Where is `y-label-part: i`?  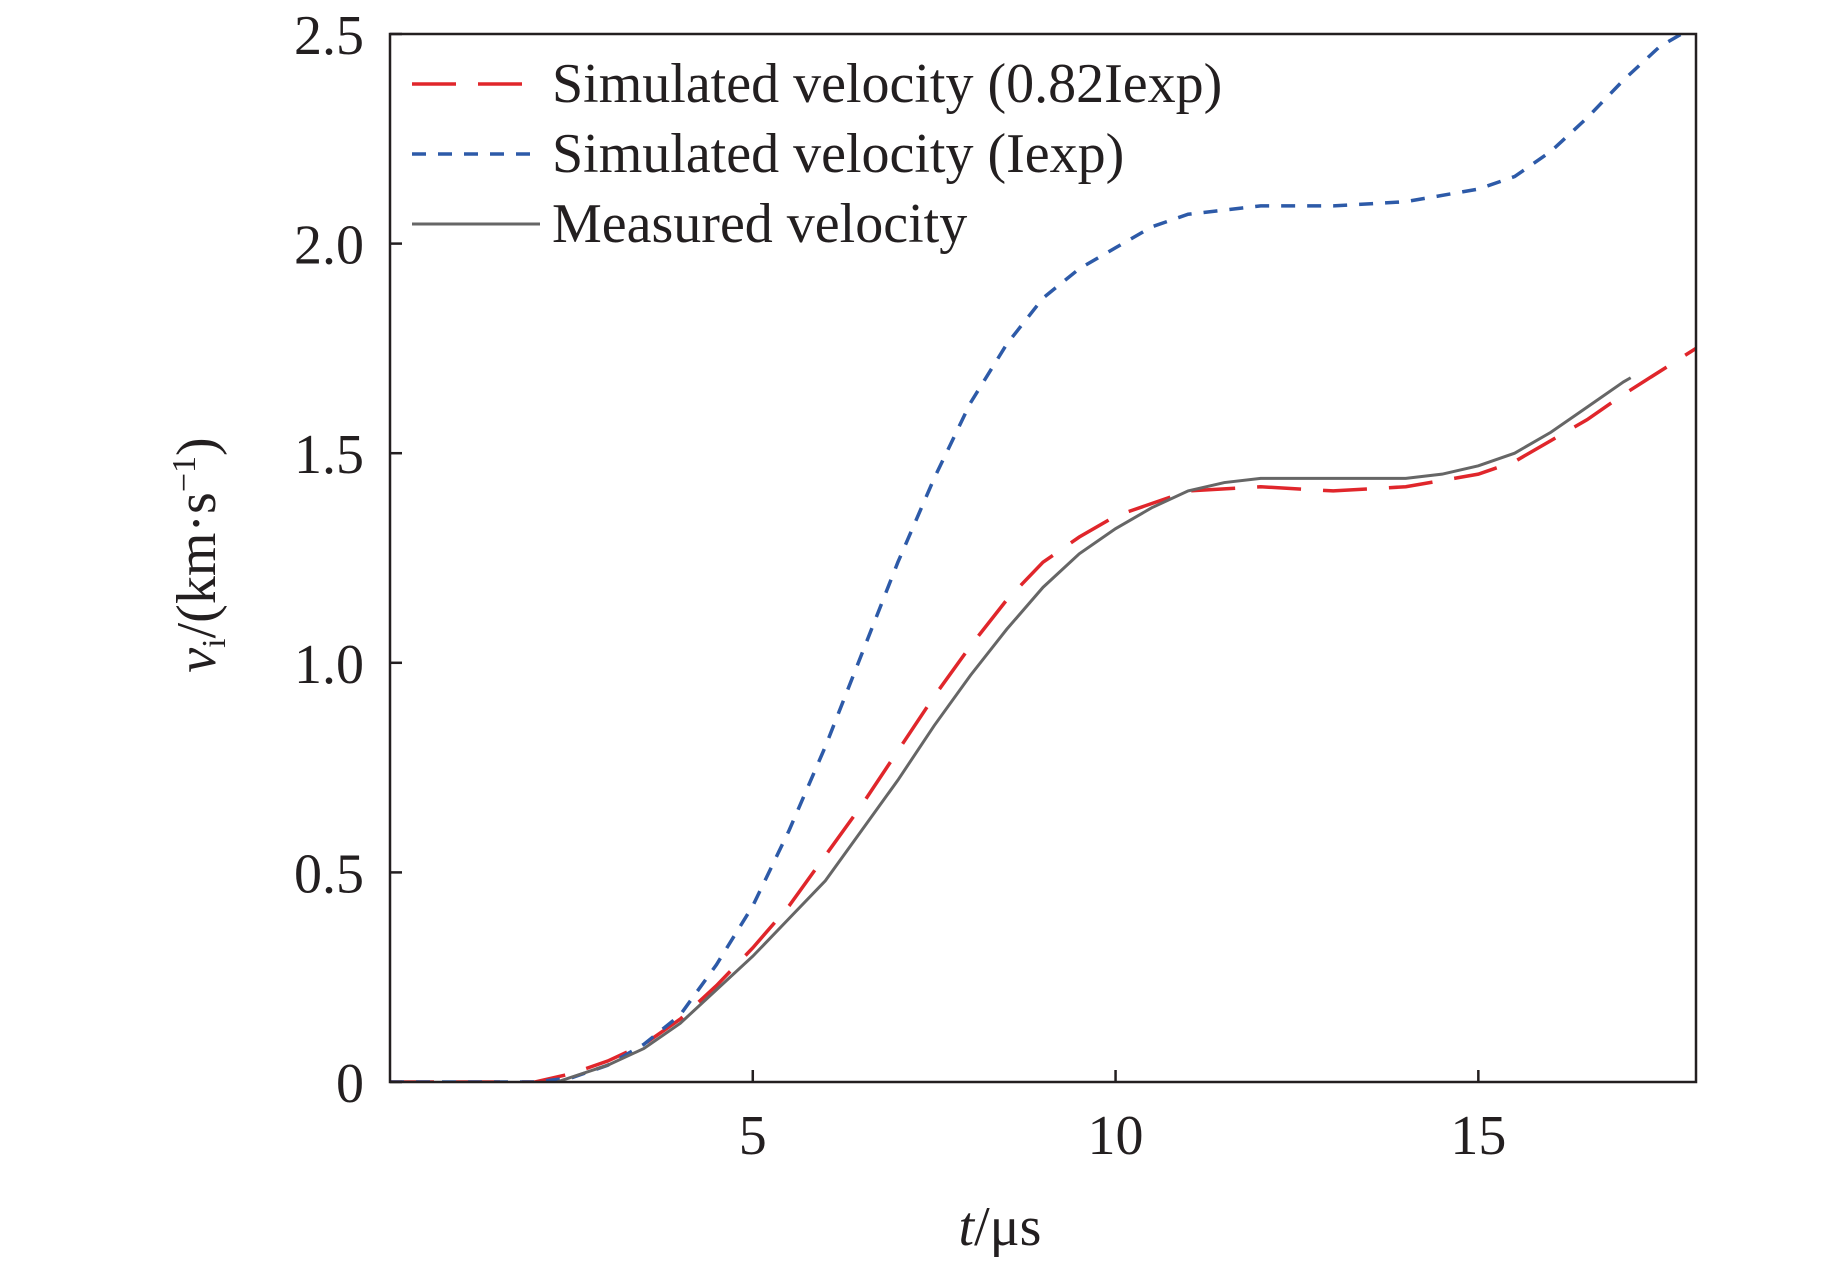
y-label-part: i is located at coordinates (214, 642).